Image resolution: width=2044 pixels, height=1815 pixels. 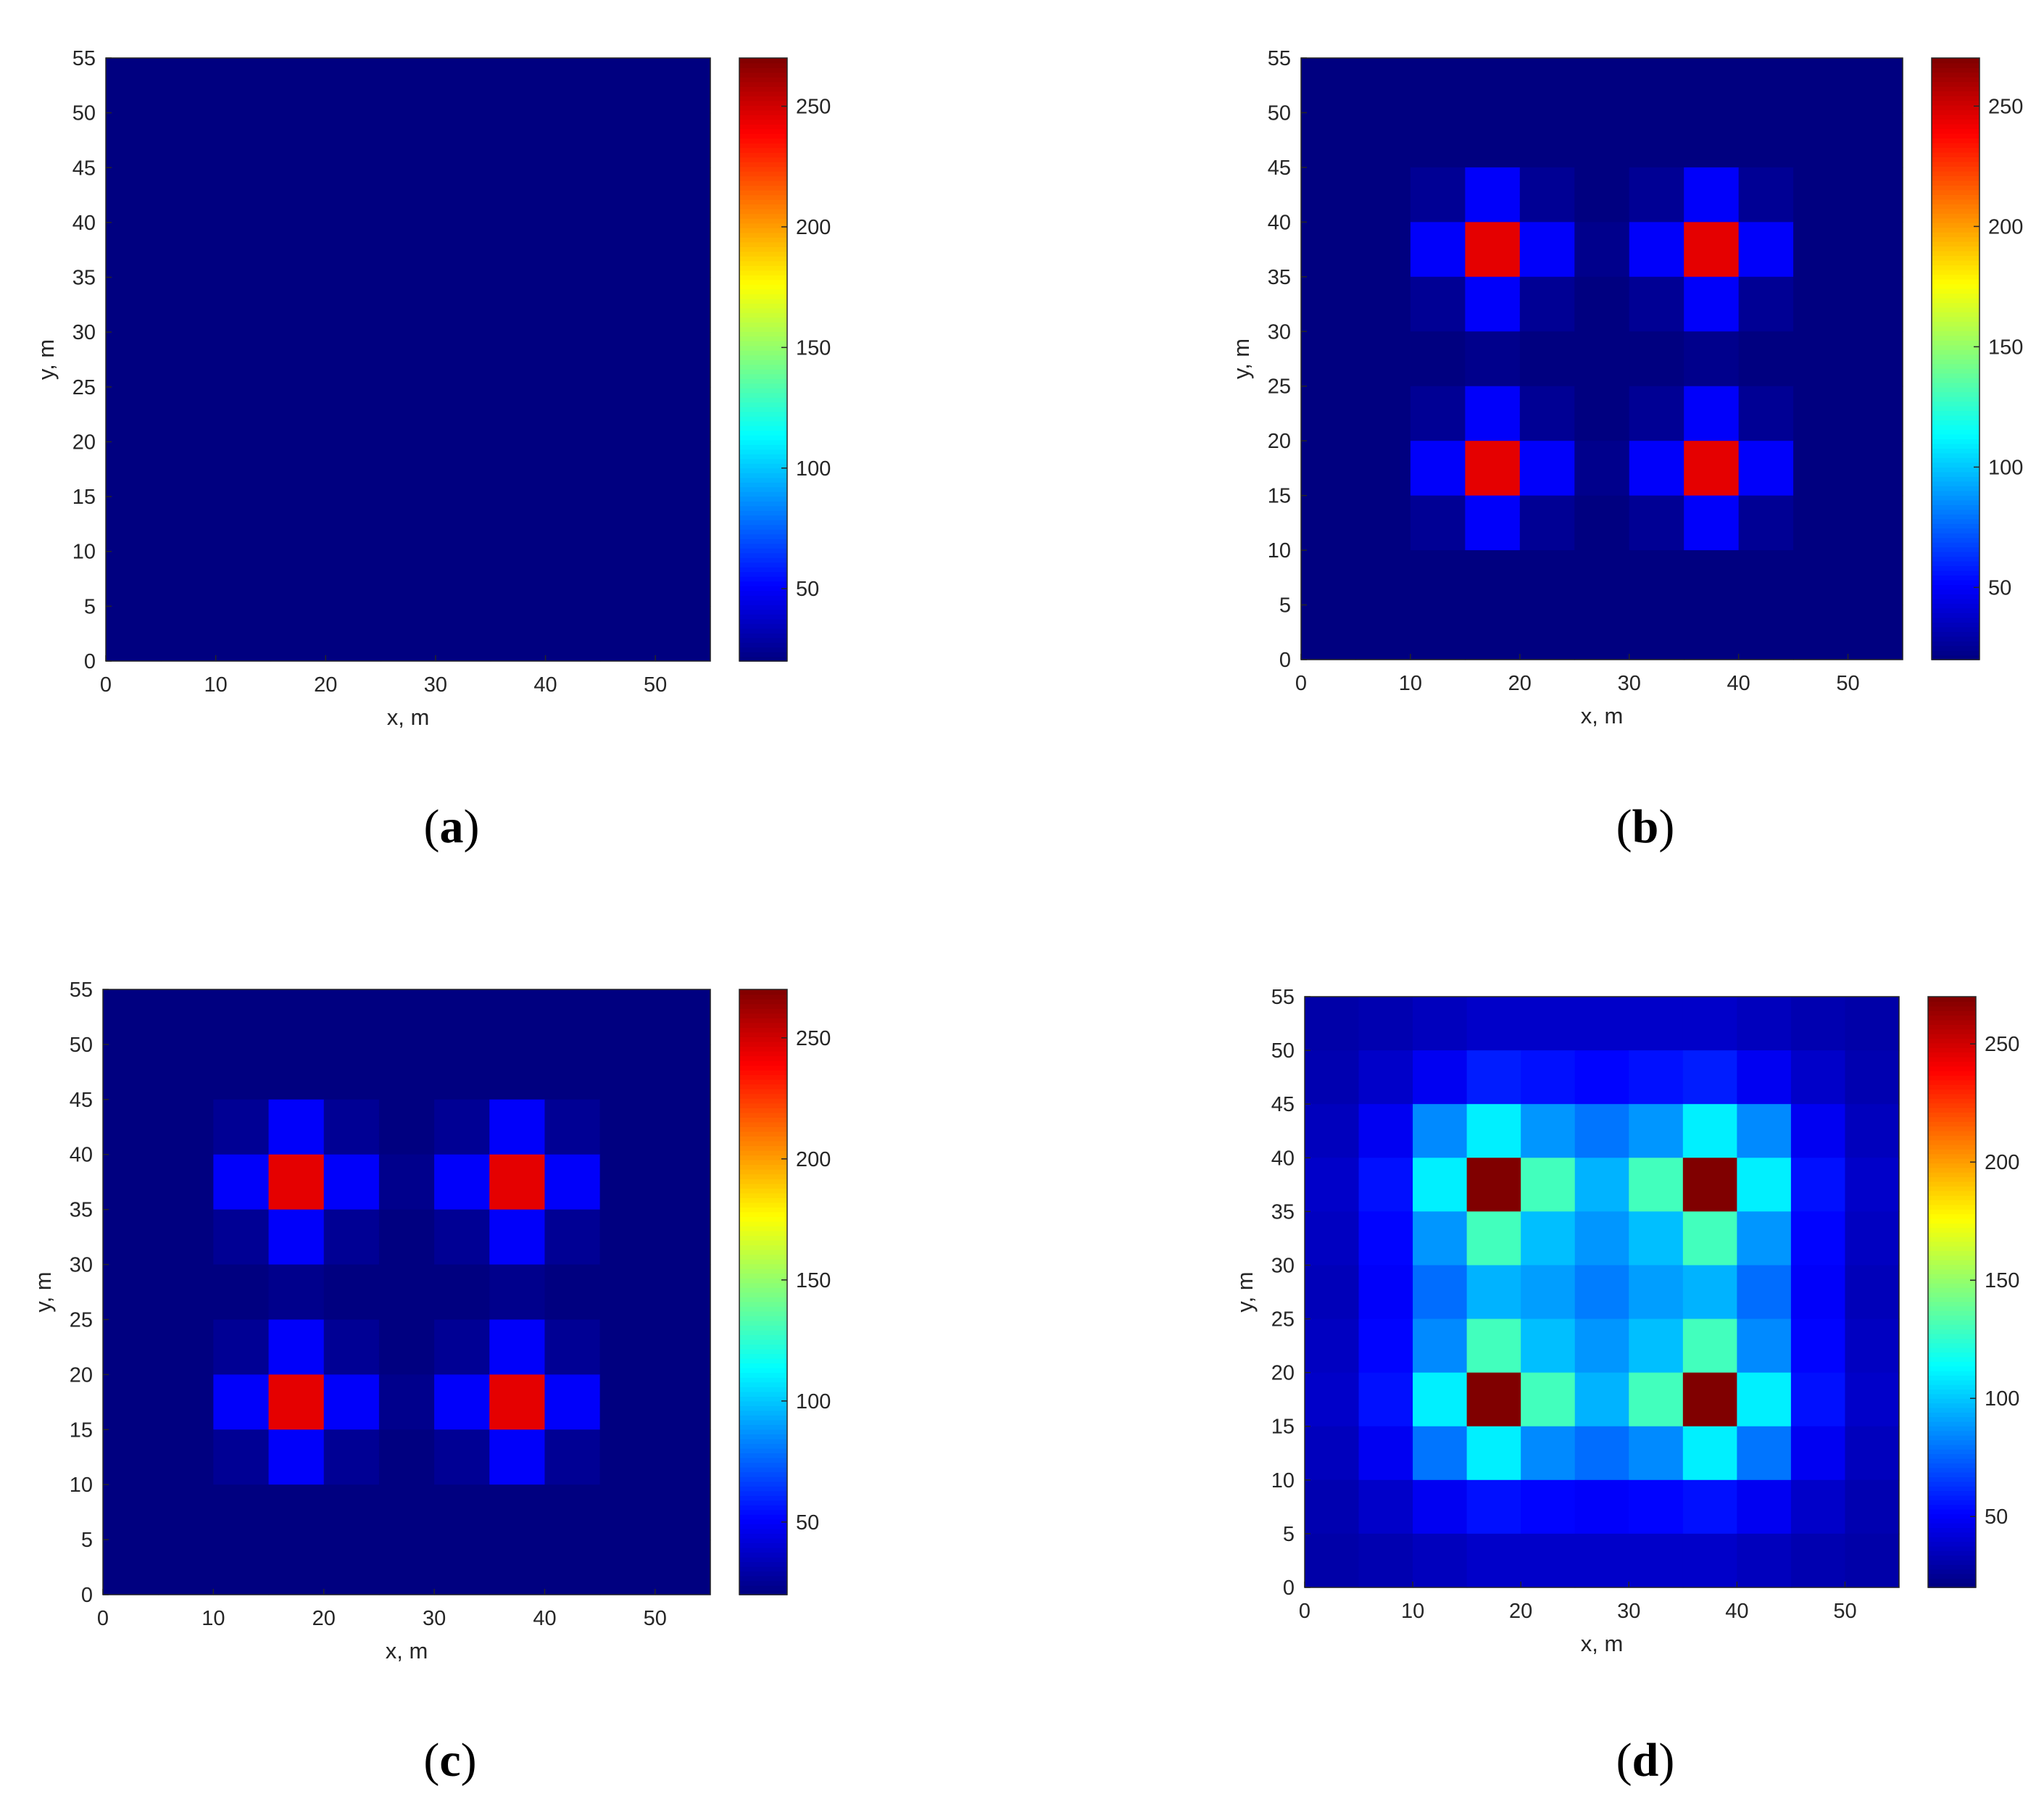 I want to click on y-tick-label: 40, so click(x=1280, y=223).